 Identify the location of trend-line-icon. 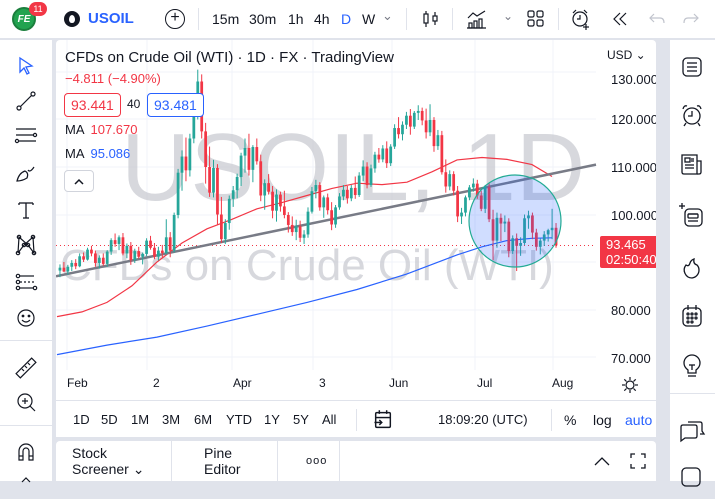
(26, 101).